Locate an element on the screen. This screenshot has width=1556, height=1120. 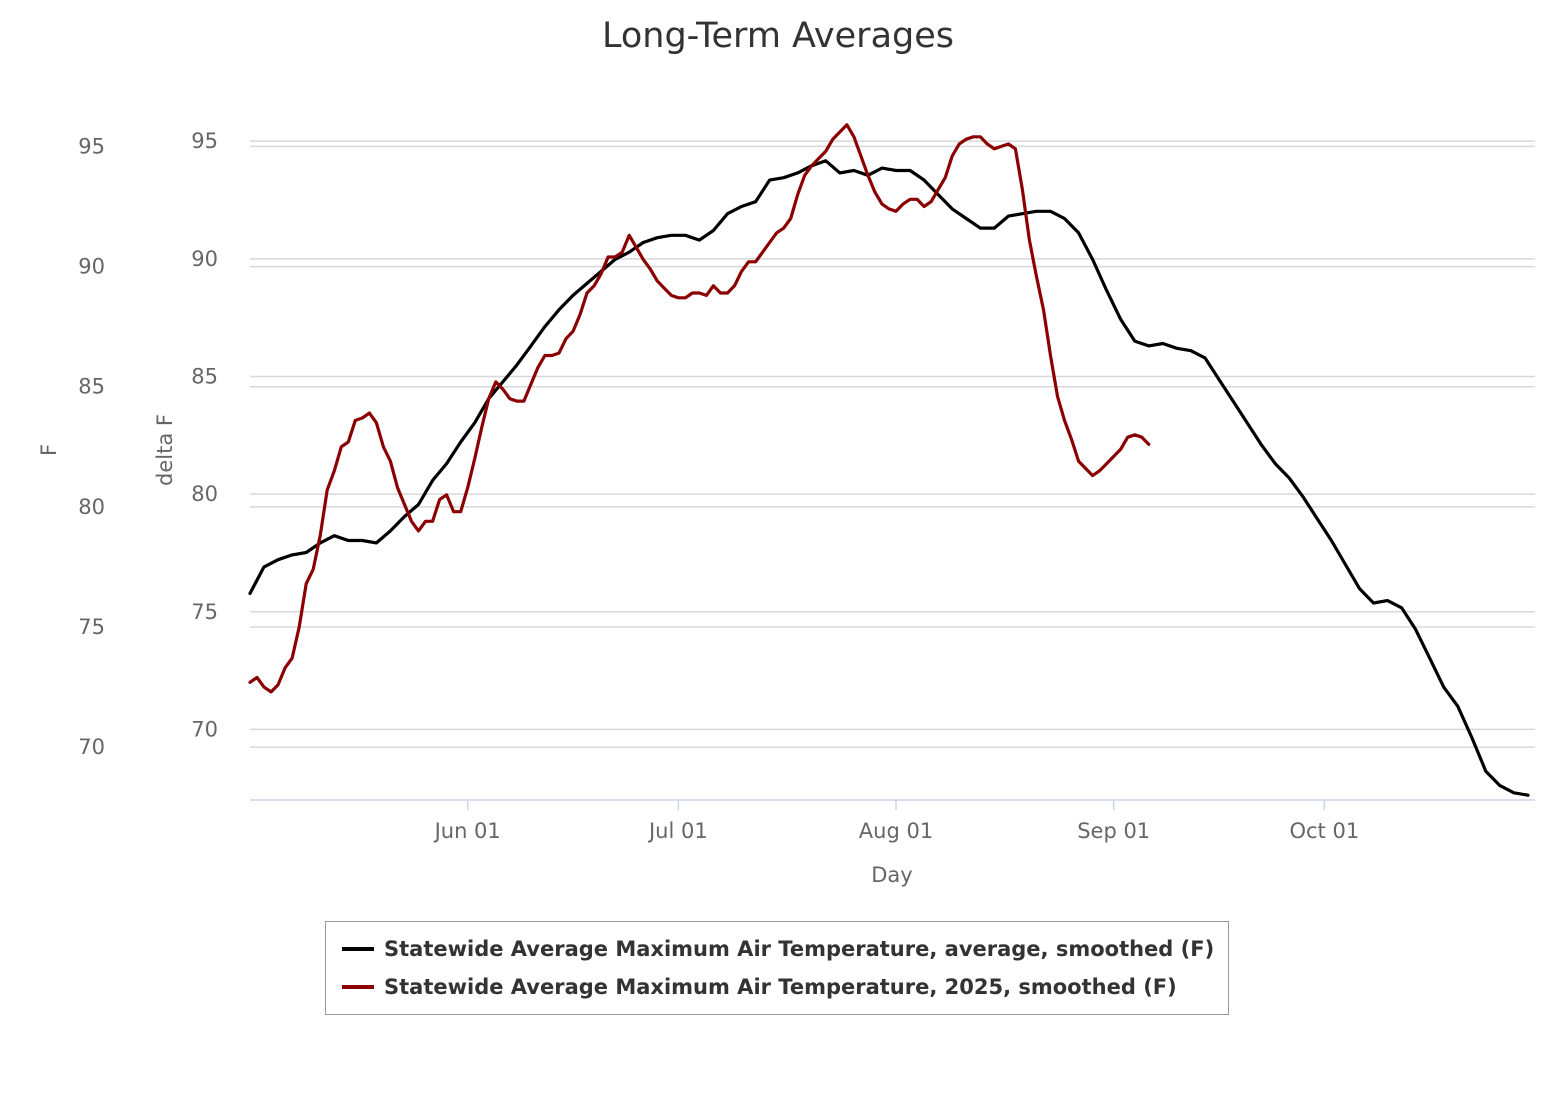
y-tick-label-axis1-70: 70 is located at coordinates (204, 729).